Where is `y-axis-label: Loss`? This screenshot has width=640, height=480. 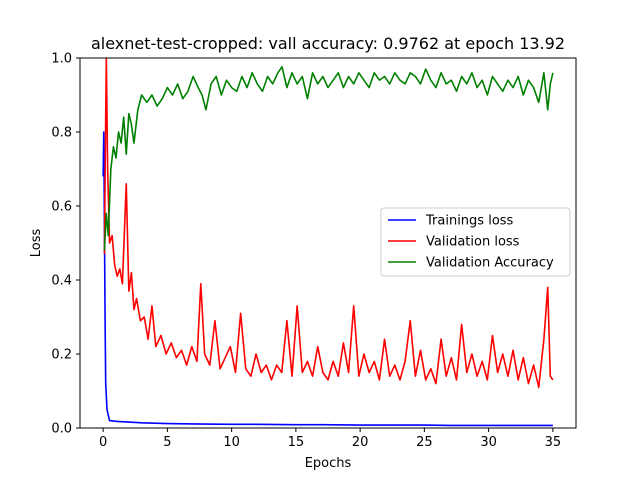
y-axis-label: Loss is located at coordinates (36, 243).